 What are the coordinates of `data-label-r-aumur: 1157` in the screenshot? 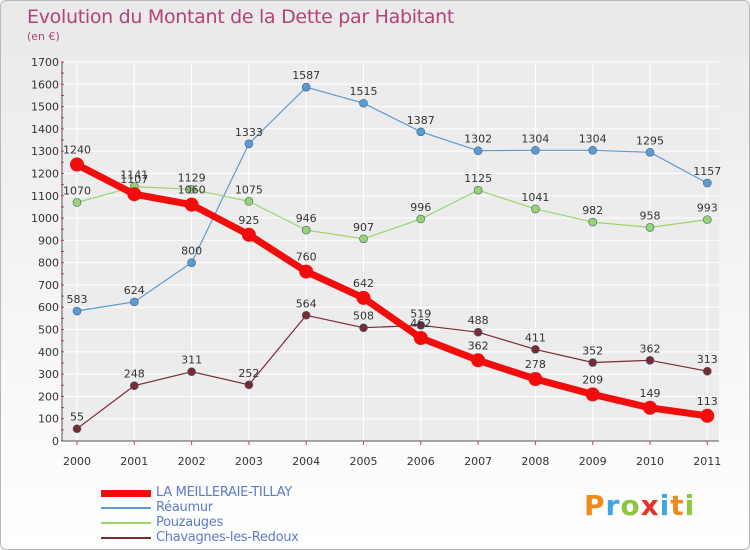 It's located at (707, 171).